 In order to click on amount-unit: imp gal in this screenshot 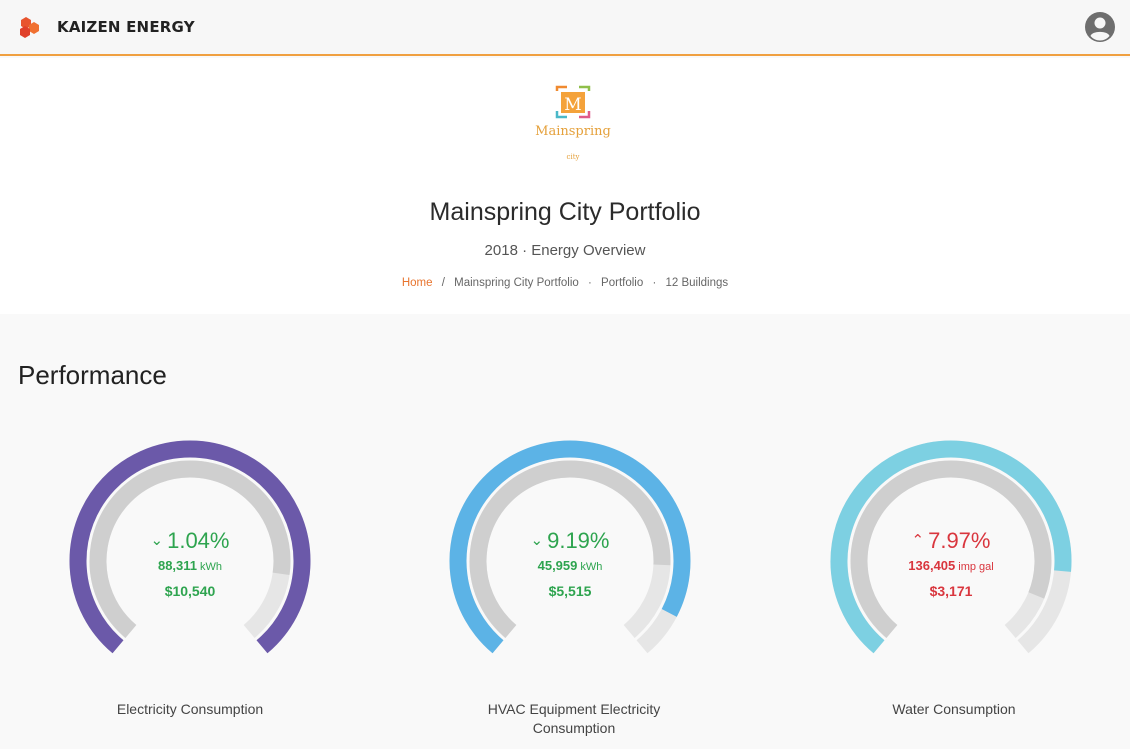, I will do `click(976, 567)`.